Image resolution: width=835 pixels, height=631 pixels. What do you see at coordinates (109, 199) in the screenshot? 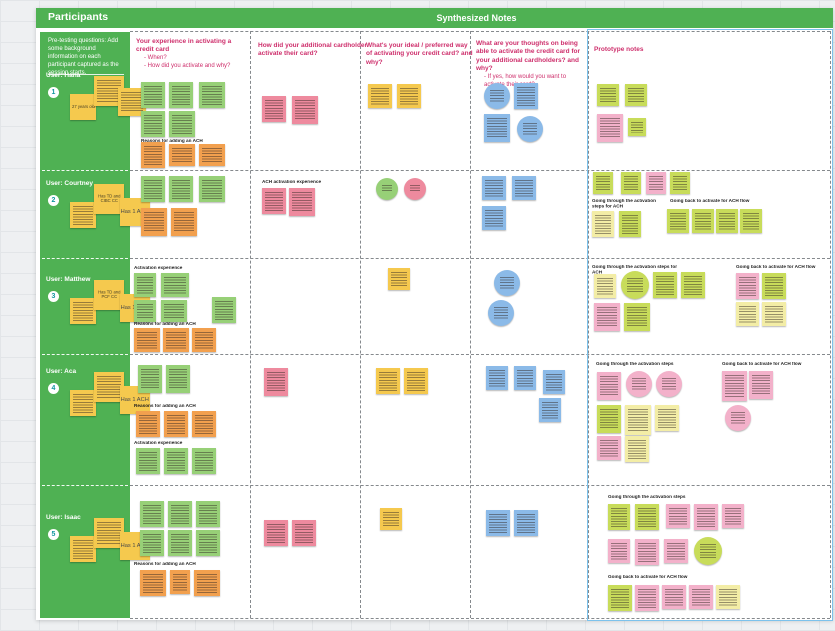
I see `participant-info-sticky: Has TD and CIBC CC` at bounding box center [109, 199].